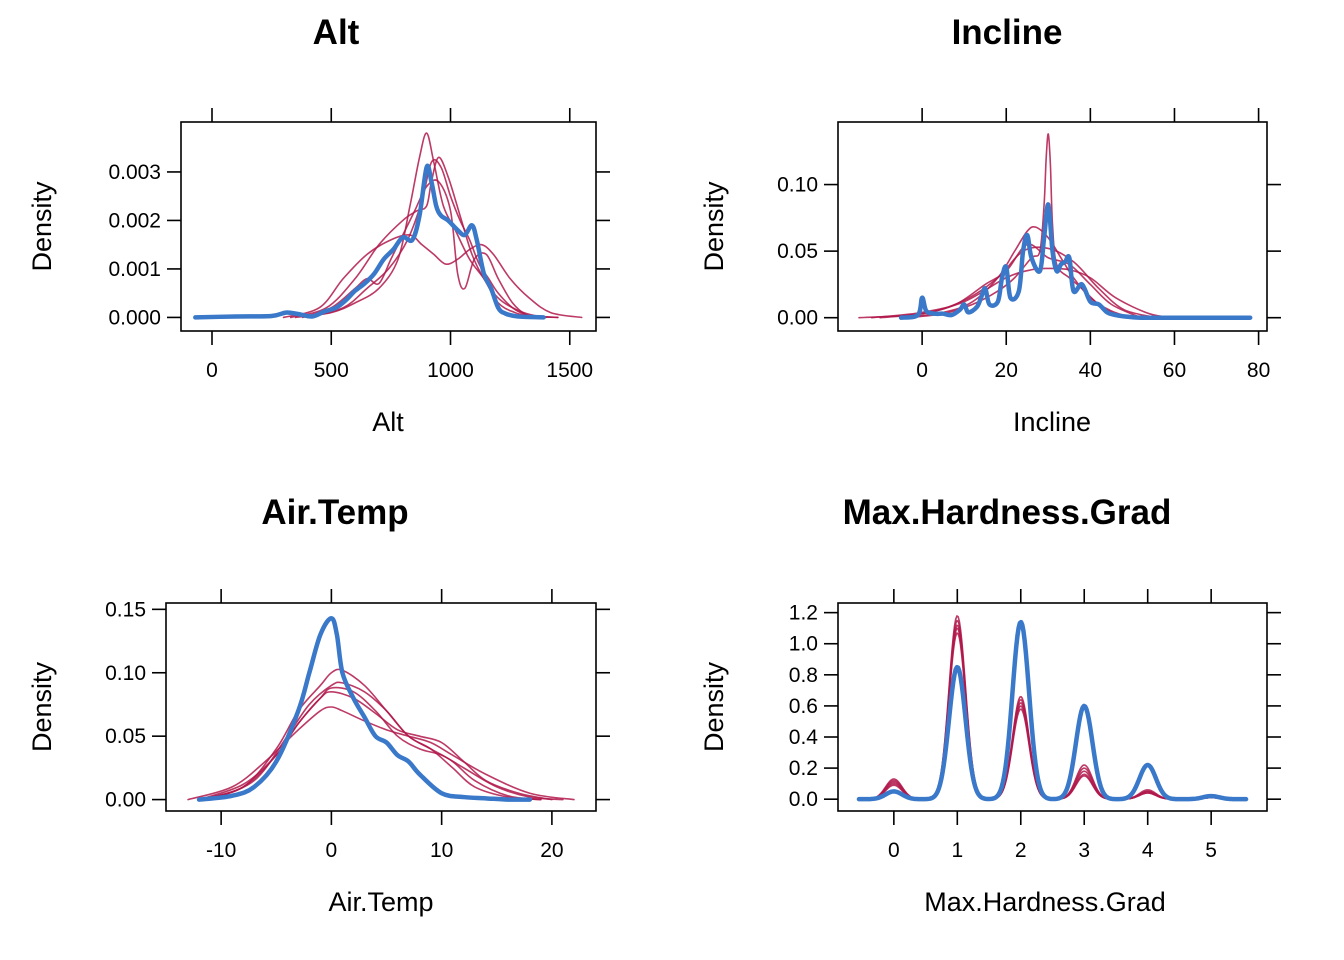  Describe the element at coordinates (134, 172) in the screenshot. I see `y-tick-label: 0.003` at that location.